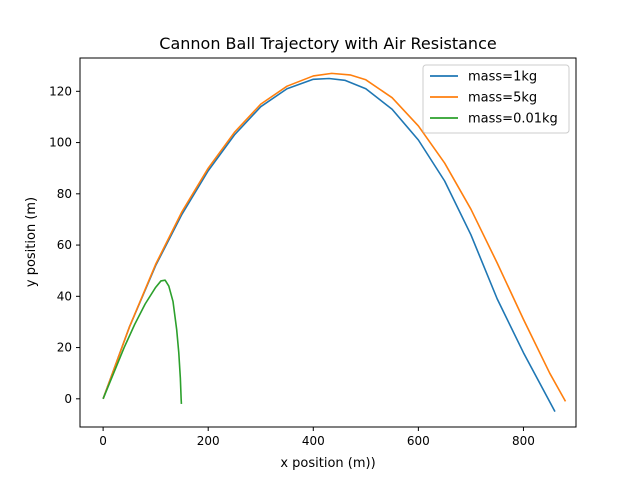 This screenshot has height=480, width=640. Describe the element at coordinates (513, 119) in the screenshot. I see `legend-label-3: mass=0.01kg` at that location.